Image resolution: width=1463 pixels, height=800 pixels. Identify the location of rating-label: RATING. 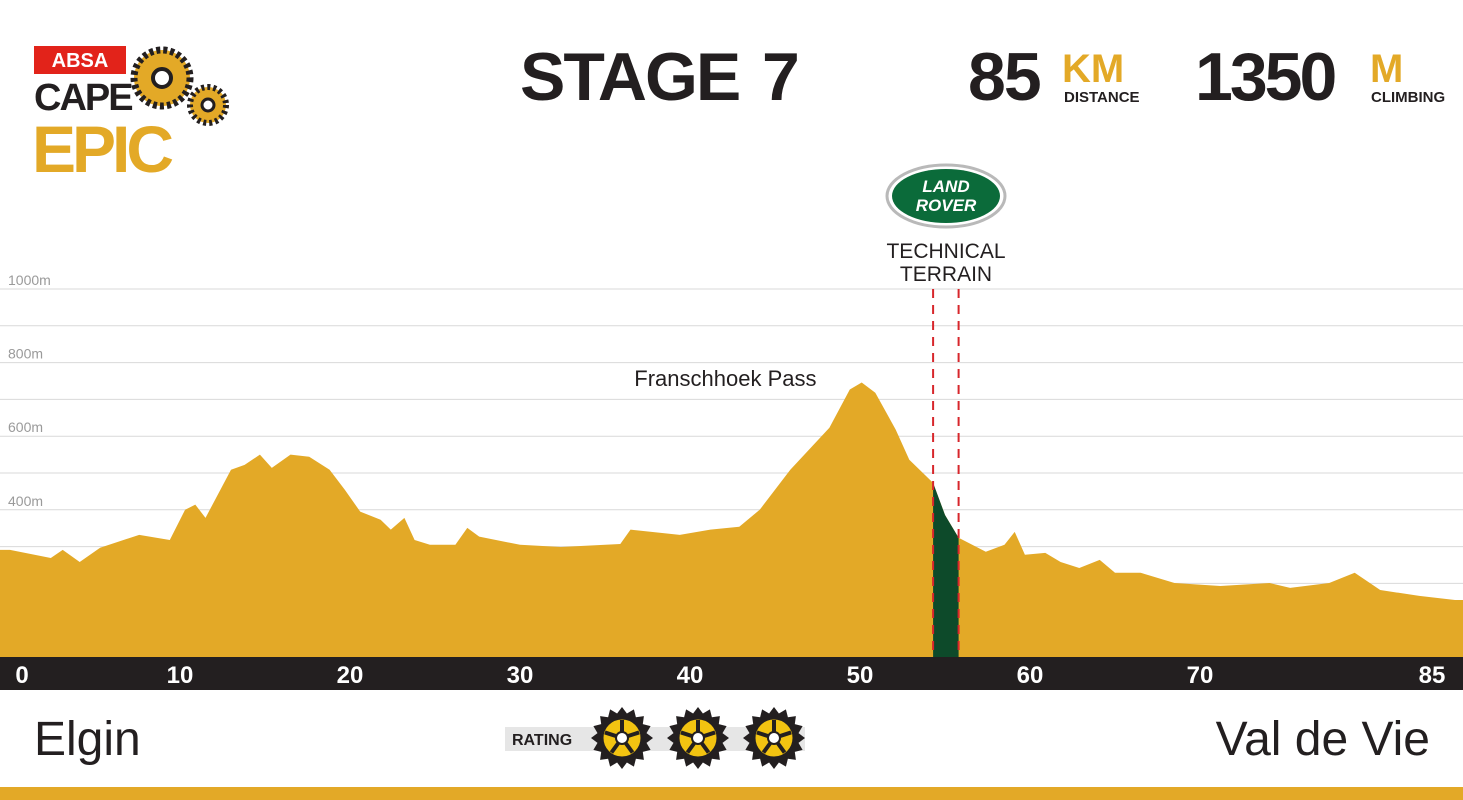
(542, 740).